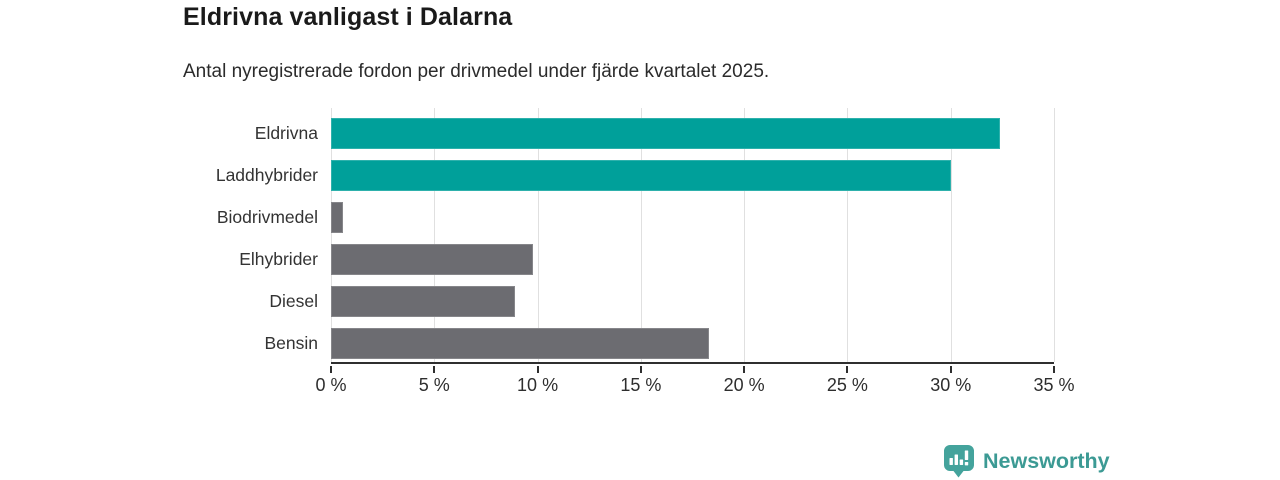  What do you see at coordinates (538, 385) in the screenshot?
I see `x-tick-label: 10 %` at bounding box center [538, 385].